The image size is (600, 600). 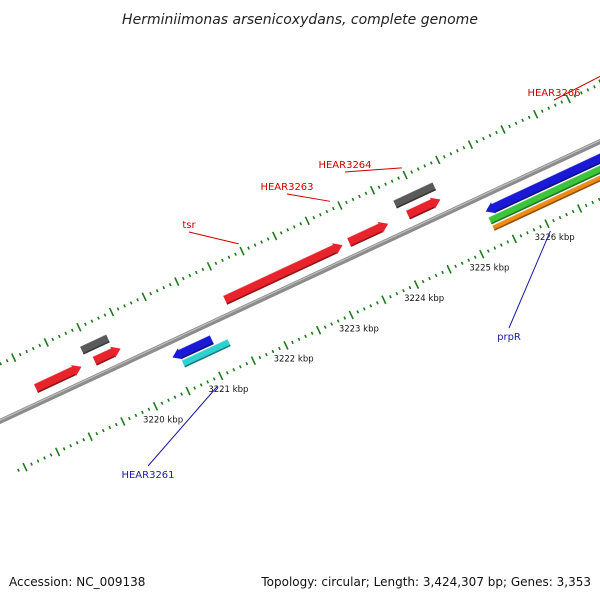 I want to click on scale-label-3223: 3223 kbp, so click(x=359, y=329).